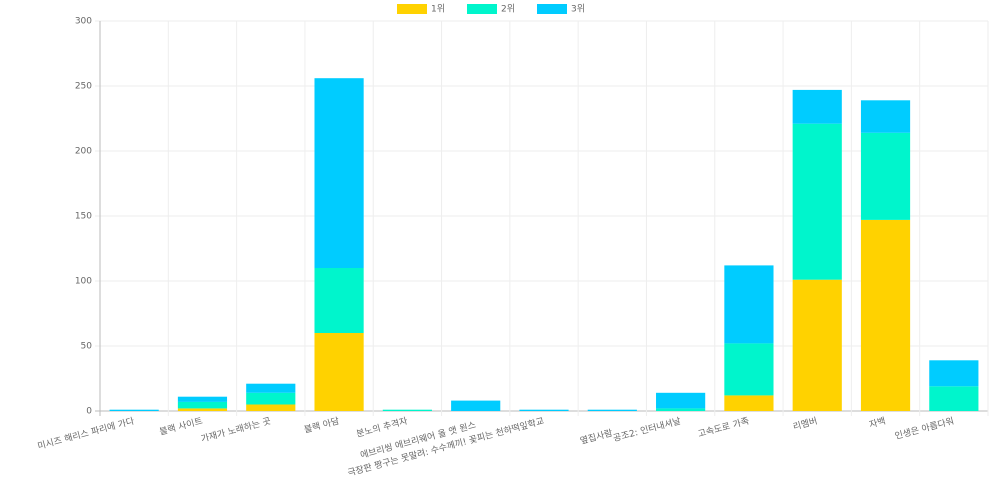 This screenshot has height=489, width=1005. What do you see at coordinates (89, 412) in the screenshot?
I see `y-tick-label: 0` at bounding box center [89, 412].